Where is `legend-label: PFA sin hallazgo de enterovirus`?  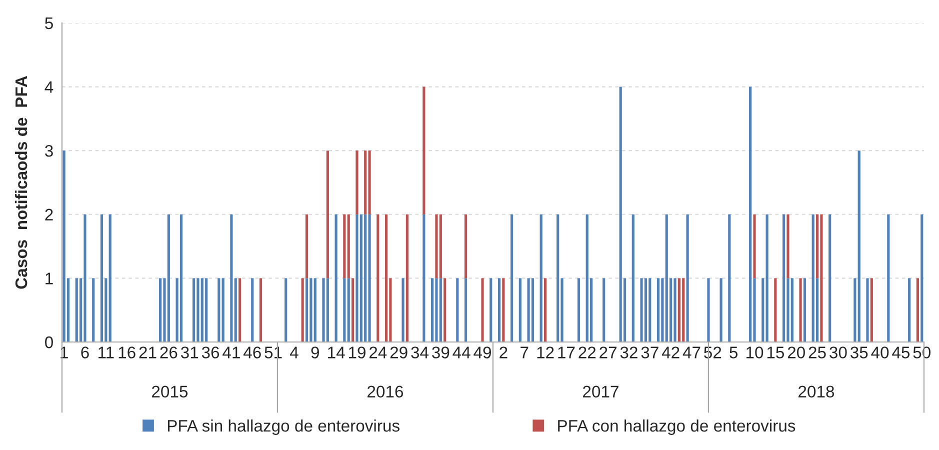 legend-label: PFA sin hallazgo de enterovirus is located at coordinates (284, 427).